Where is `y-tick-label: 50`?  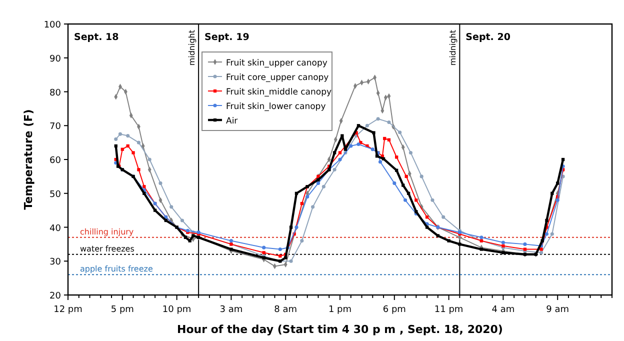
y-tick-label: 50 is located at coordinates (56, 195).